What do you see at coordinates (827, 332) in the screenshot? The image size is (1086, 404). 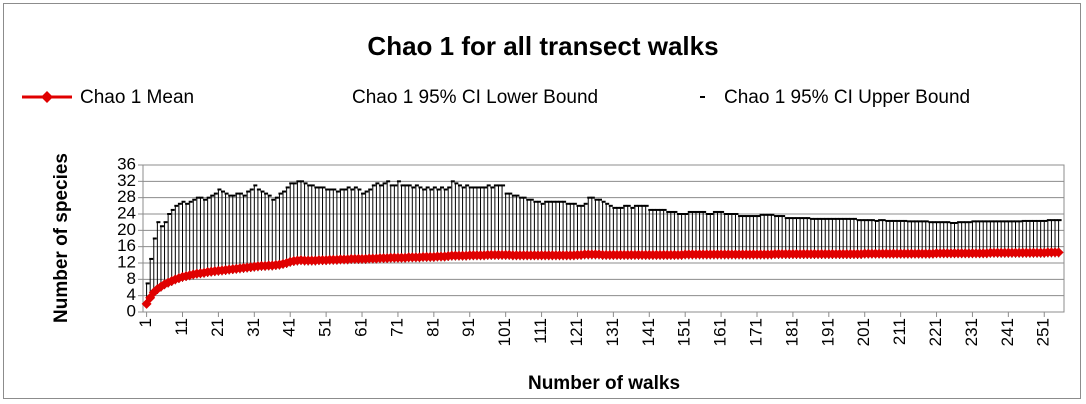 I see `x-tick-label: 191` at bounding box center [827, 332].